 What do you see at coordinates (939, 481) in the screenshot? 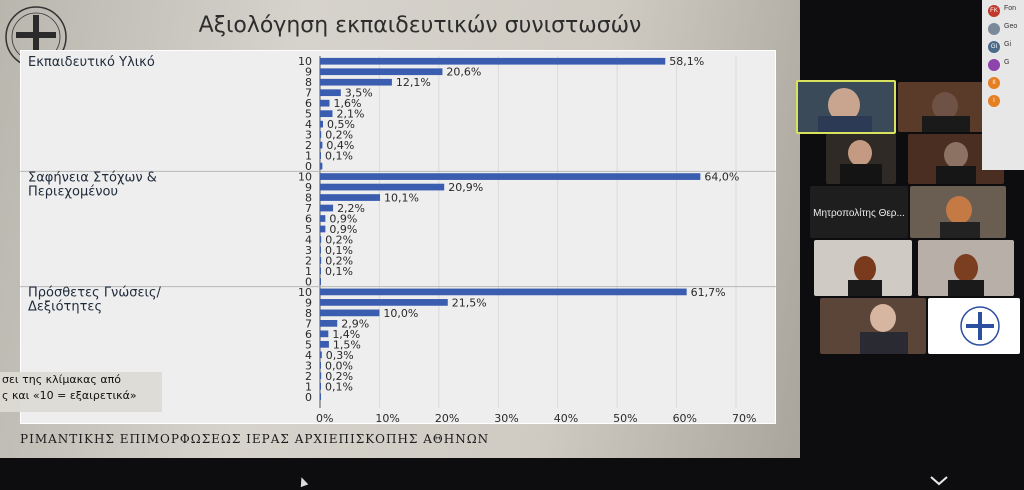
I see `chevron-down-icon` at bounding box center [939, 481].